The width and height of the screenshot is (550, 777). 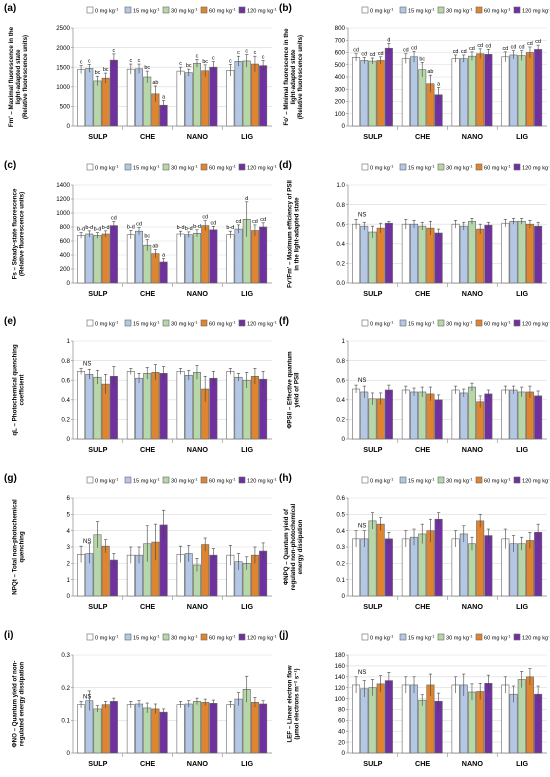 What do you see at coordinates (10, 165) in the screenshot?
I see `panel-label: (c)` at bounding box center [10, 165].